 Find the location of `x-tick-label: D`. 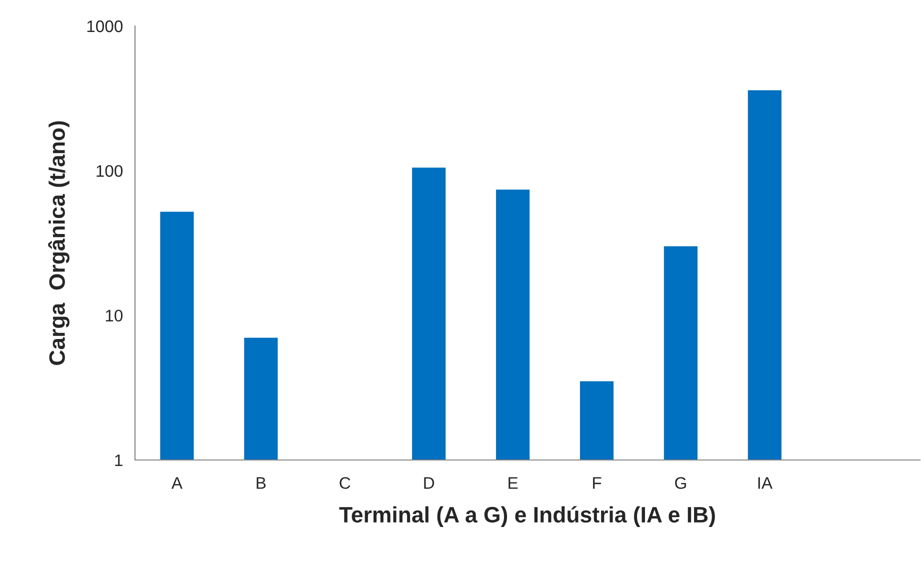

x-tick-label: D is located at coordinates (429, 483).